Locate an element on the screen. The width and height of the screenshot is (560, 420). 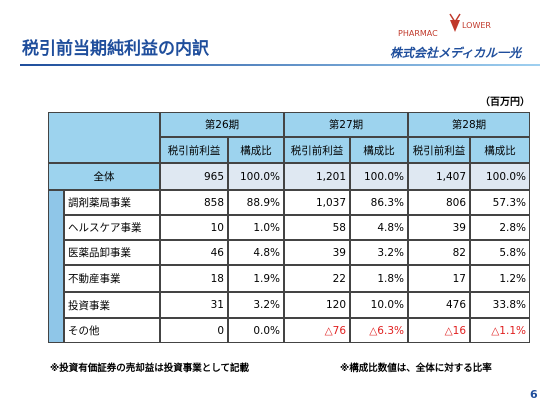
title-rule is located at coordinates (280, 65).